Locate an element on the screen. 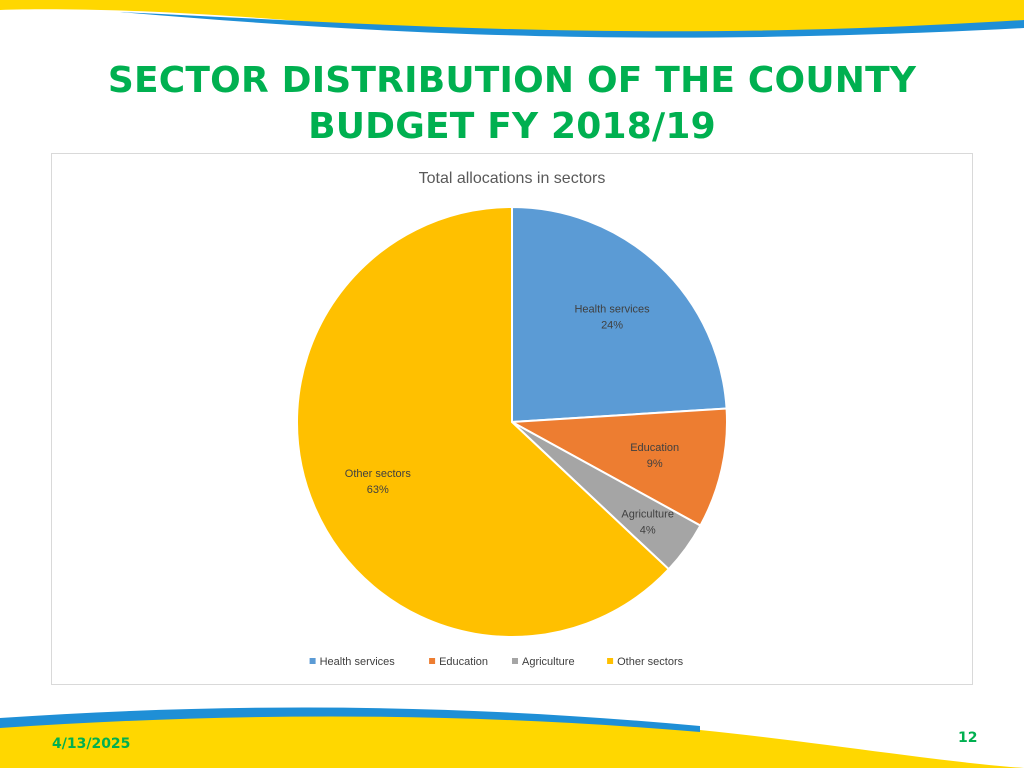 This screenshot has width=1024, height=768. pie-slice-health-services is located at coordinates (619, 314).